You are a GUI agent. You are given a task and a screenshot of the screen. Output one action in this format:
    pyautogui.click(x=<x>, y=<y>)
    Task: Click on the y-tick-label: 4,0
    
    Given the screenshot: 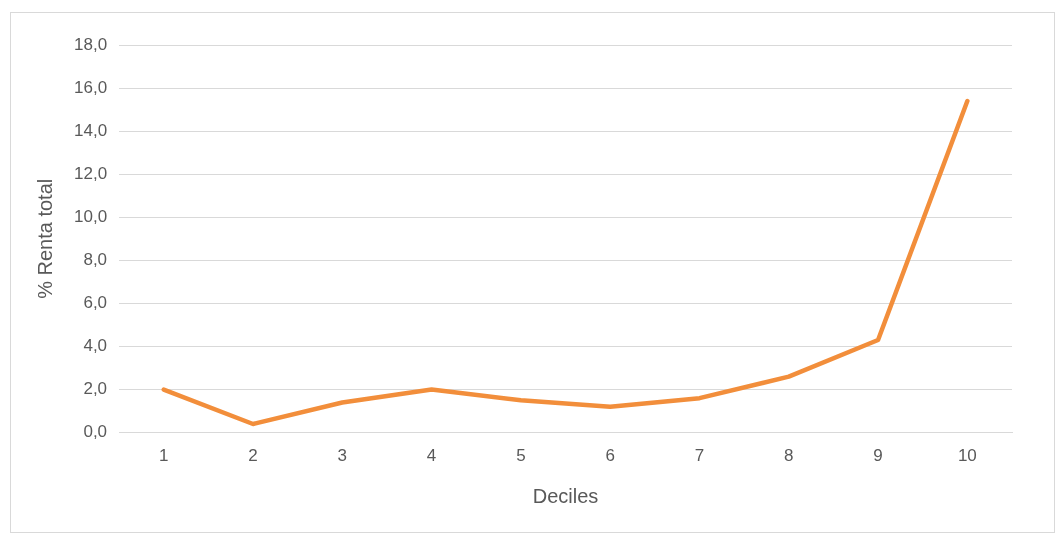 What is the action you would take?
    pyautogui.click(x=95, y=346)
    